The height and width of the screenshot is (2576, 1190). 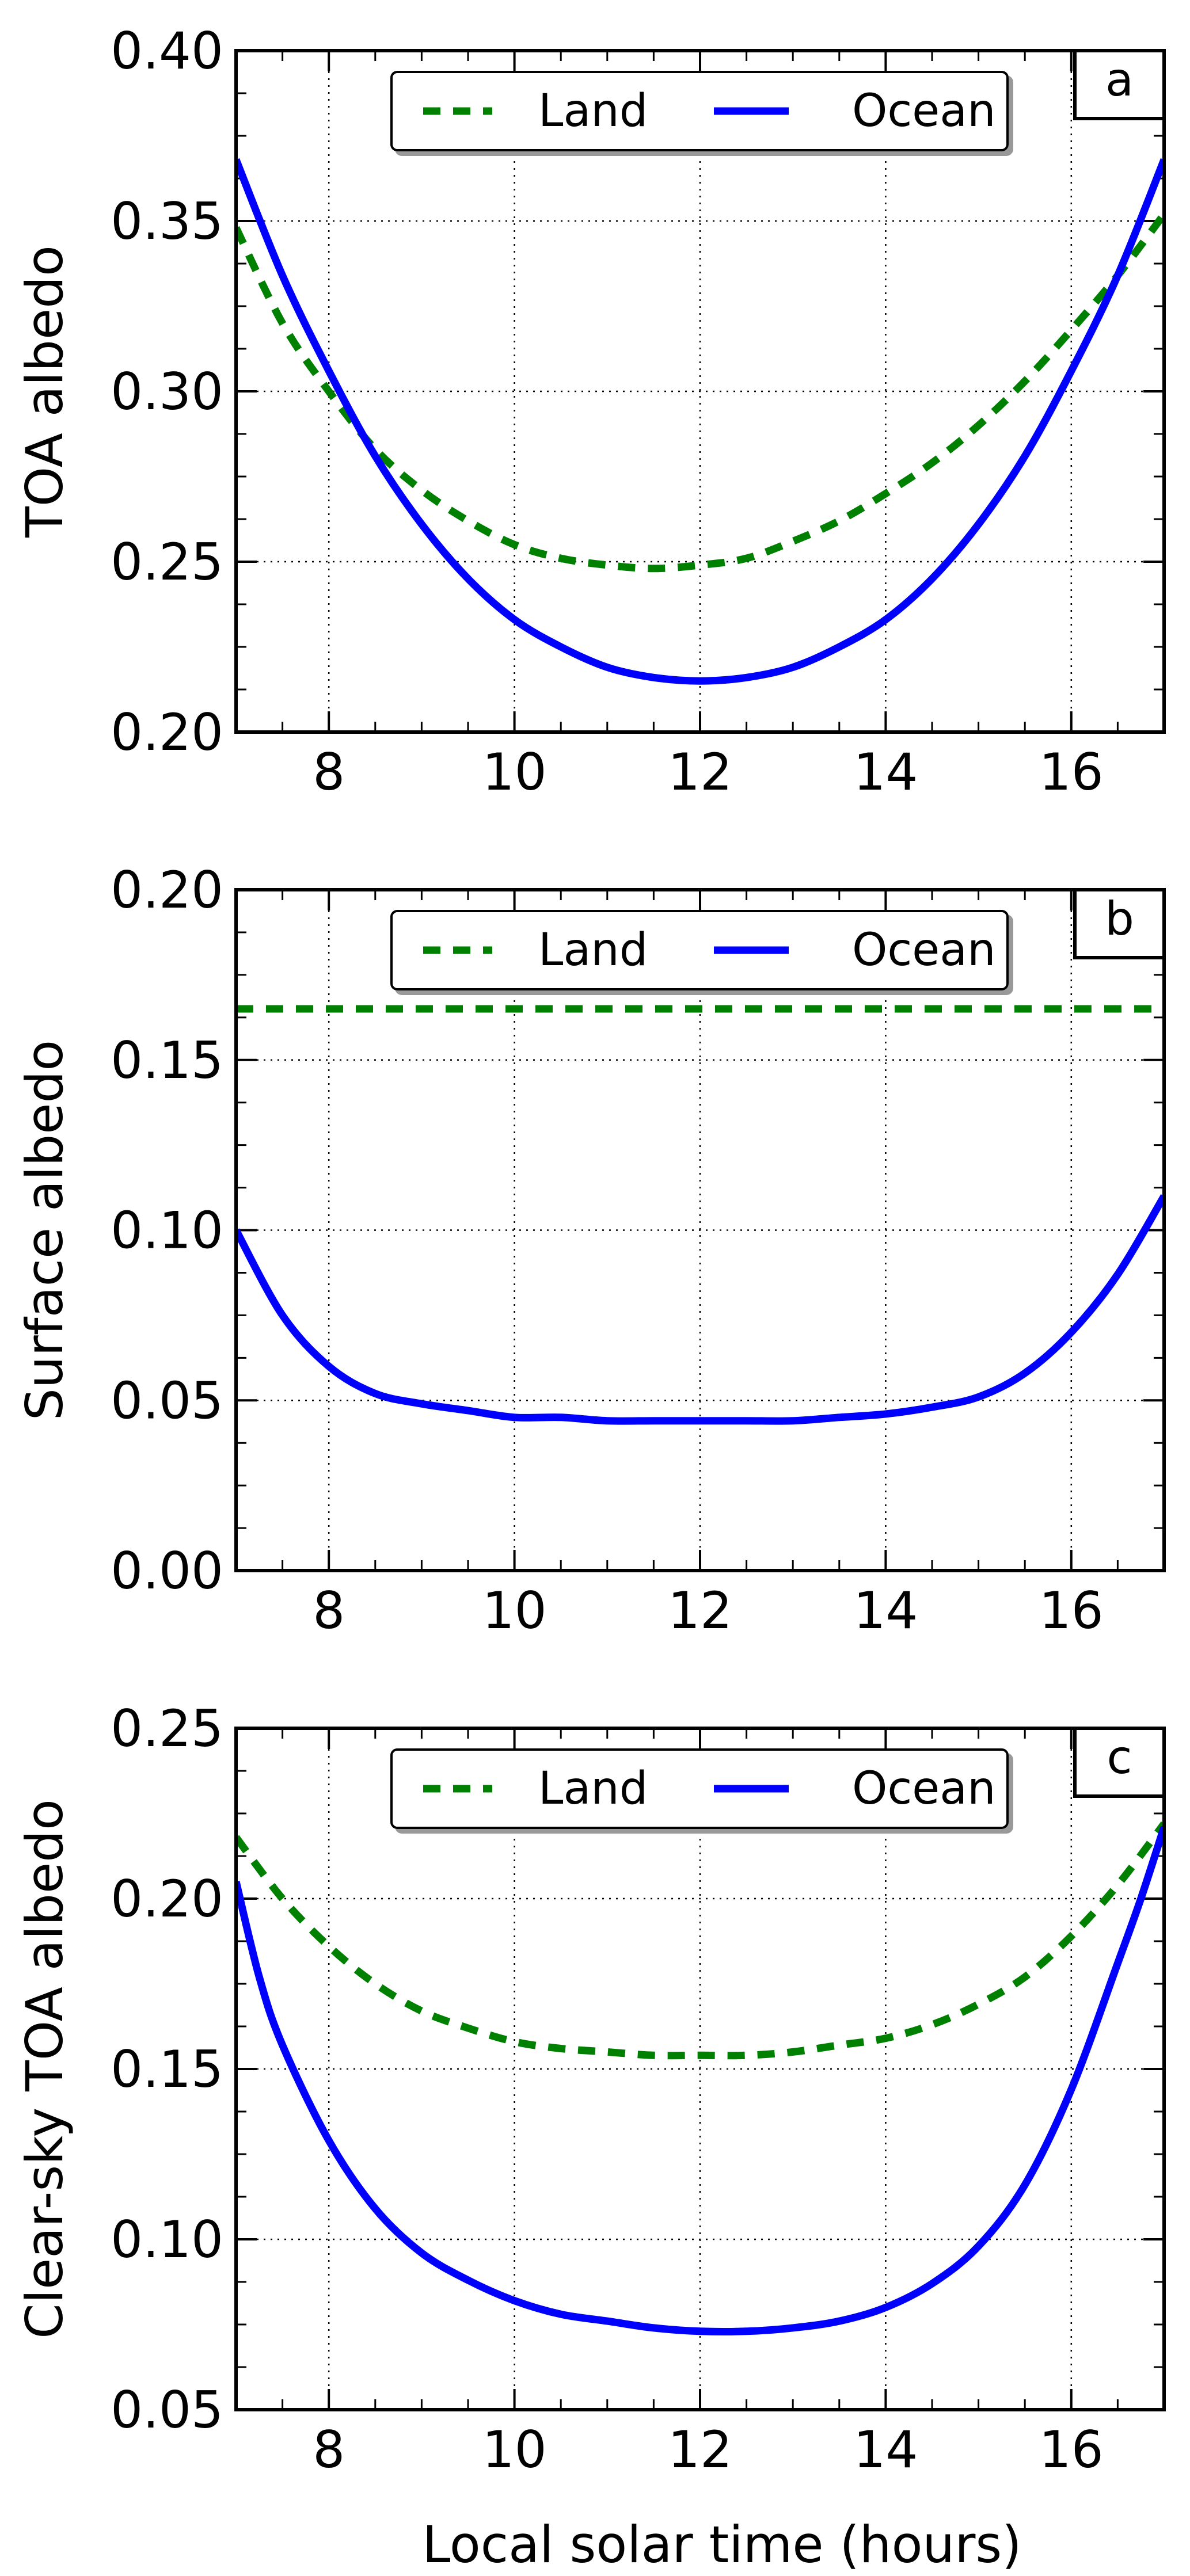 I want to click on y-tick-label: 0.30, so click(x=167, y=391).